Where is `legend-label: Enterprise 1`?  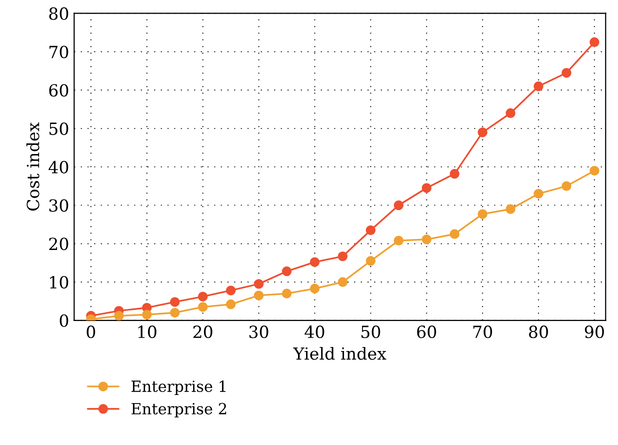
legend-label: Enterprise 1 is located at coordinates (179, 387).